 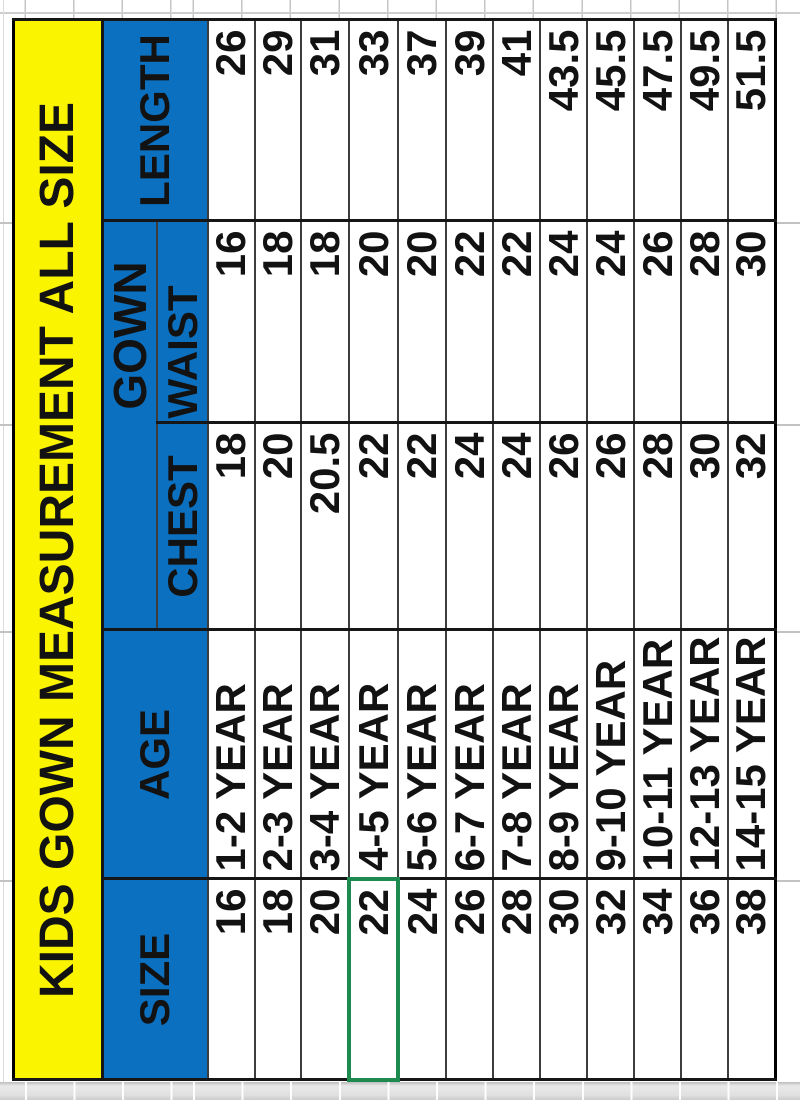 What do you see at coordinates (231, 526) in the screenshot?
I see `chest-cell: 18` at bounding box center [231, 526].